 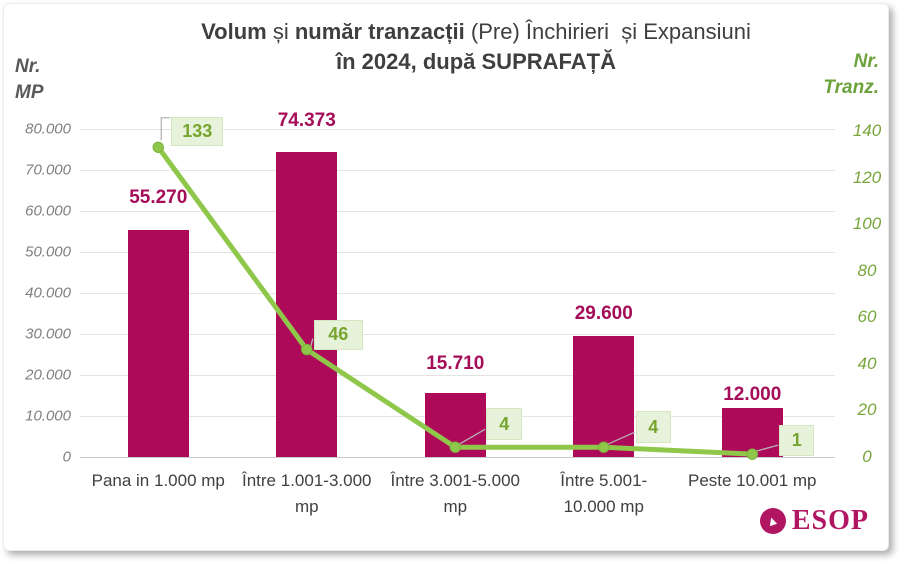 I want to click on right-axis-unit-line1: Nr., so click(x=866, y=61).